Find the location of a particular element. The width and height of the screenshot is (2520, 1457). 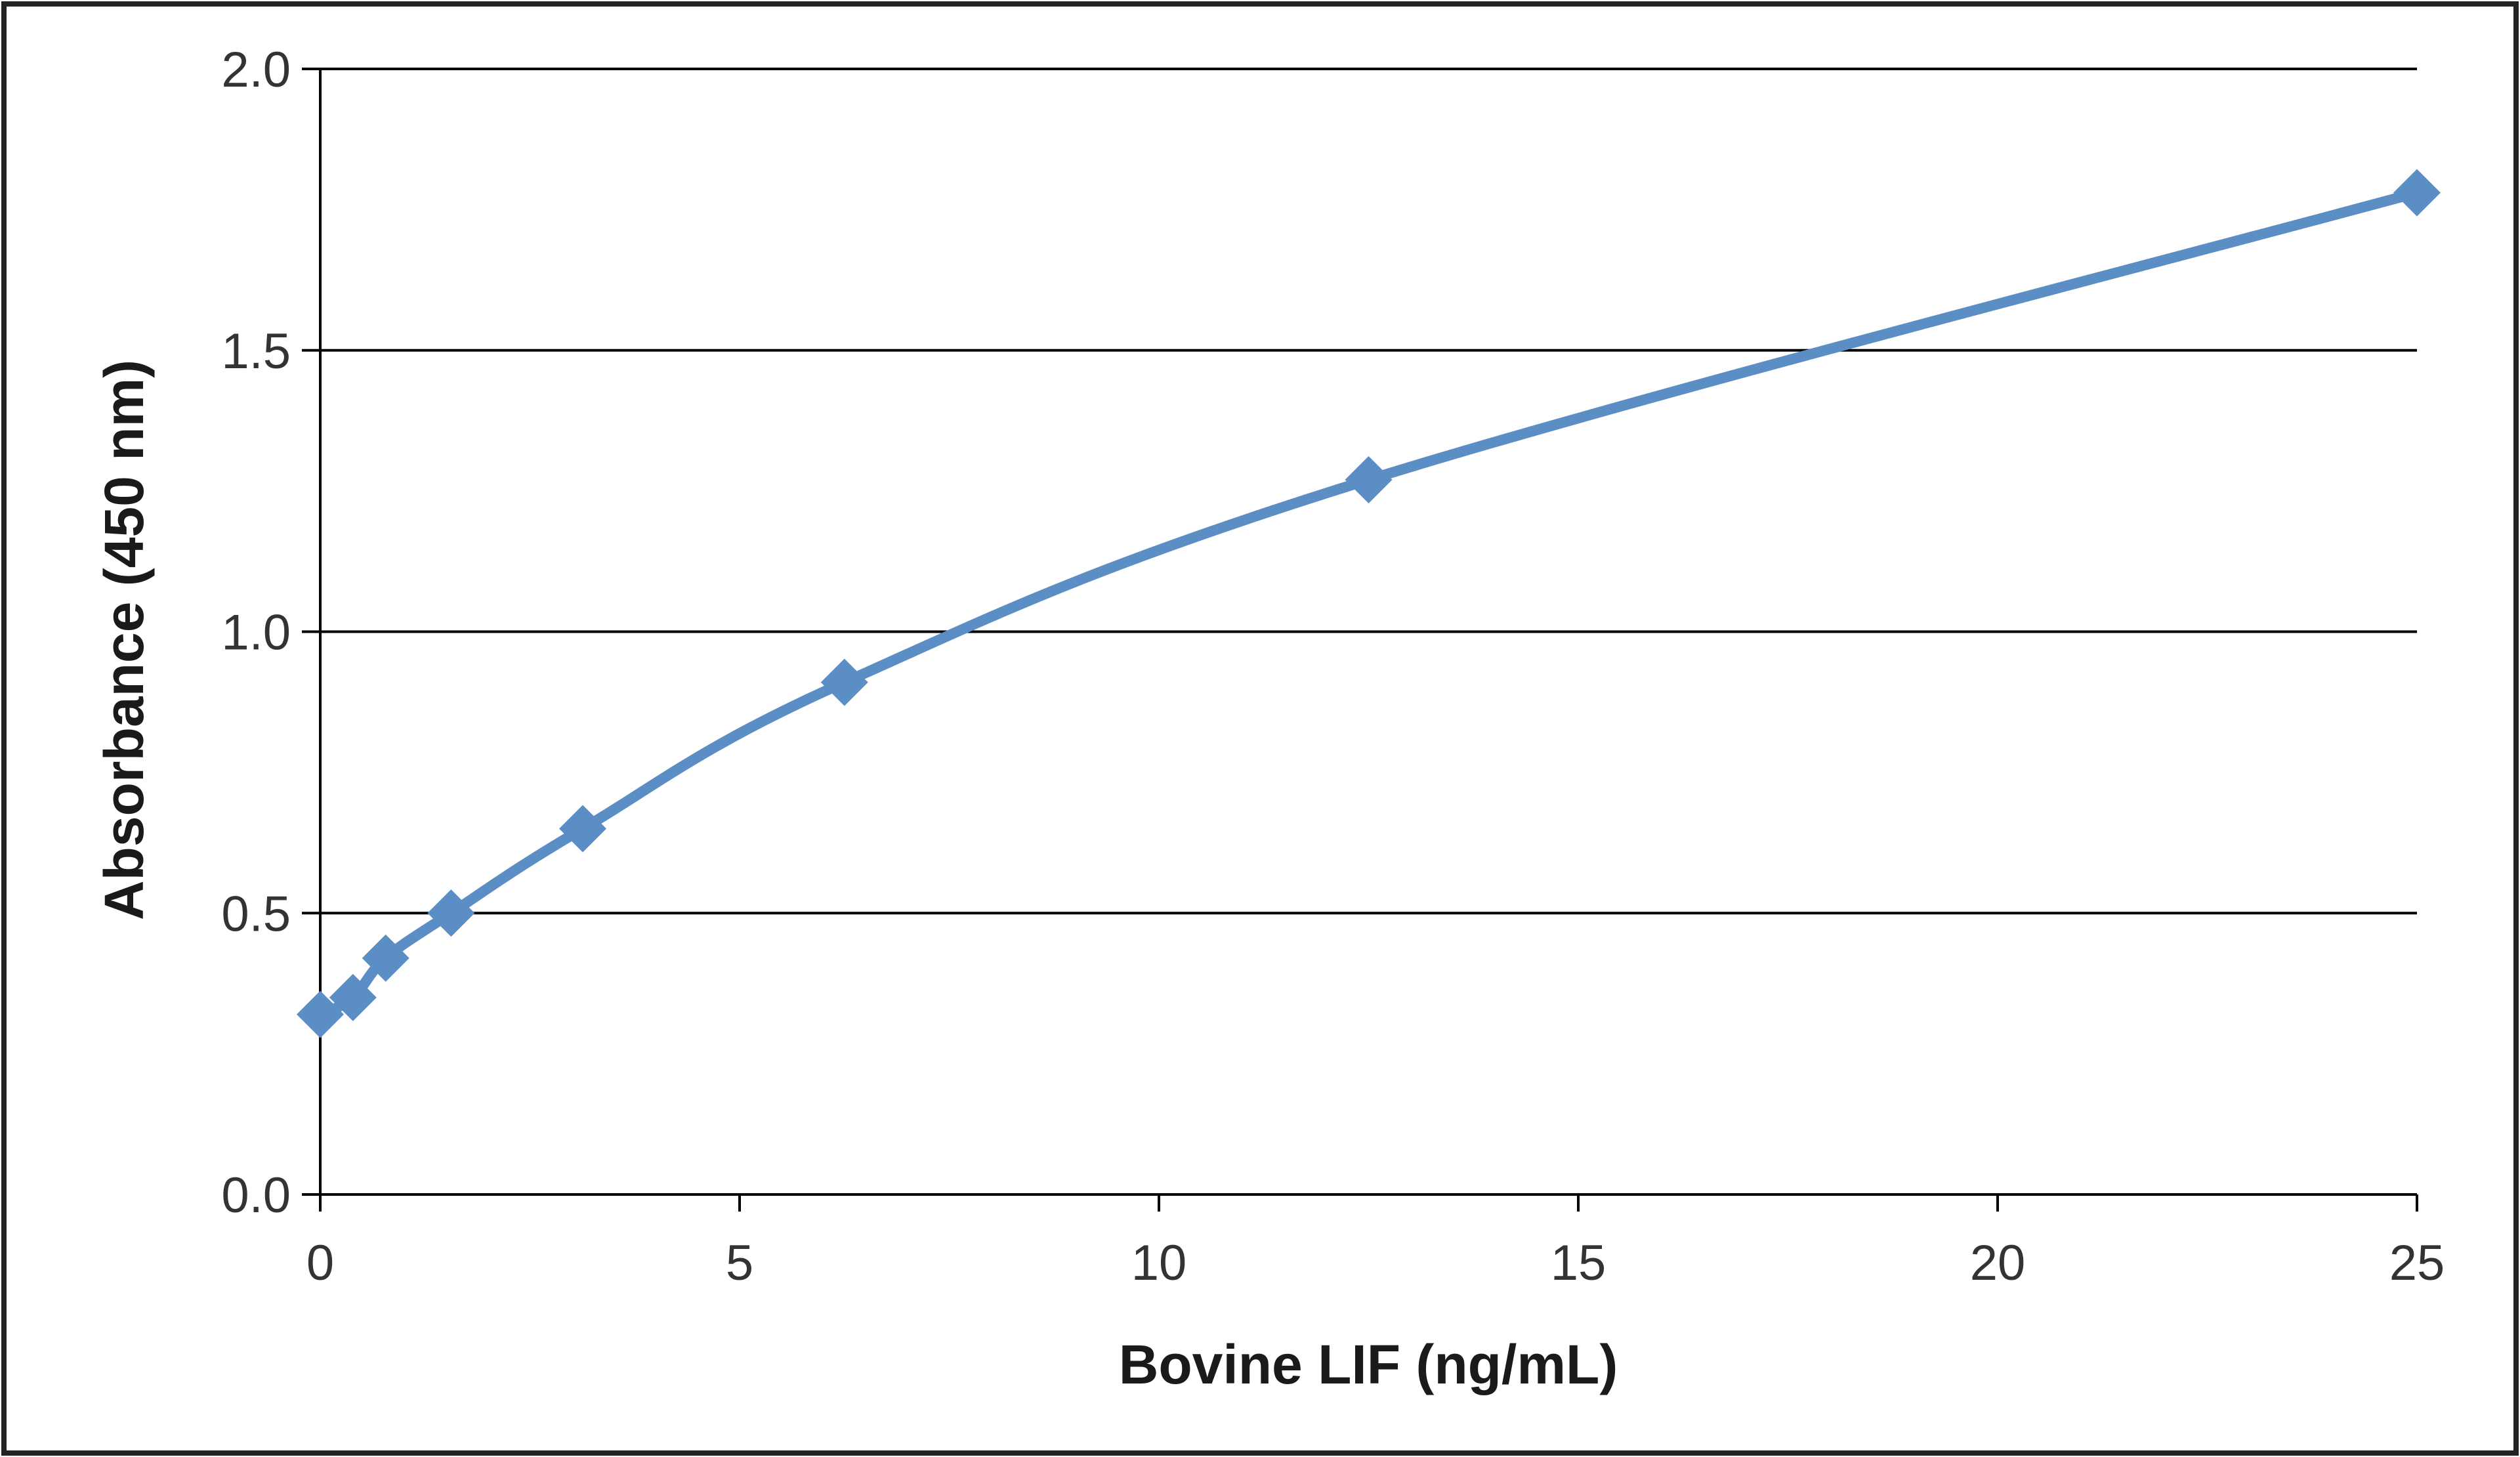

x-axis-title: Bovine LIF (ng/mL) is located at coordinates (1368, 1364).